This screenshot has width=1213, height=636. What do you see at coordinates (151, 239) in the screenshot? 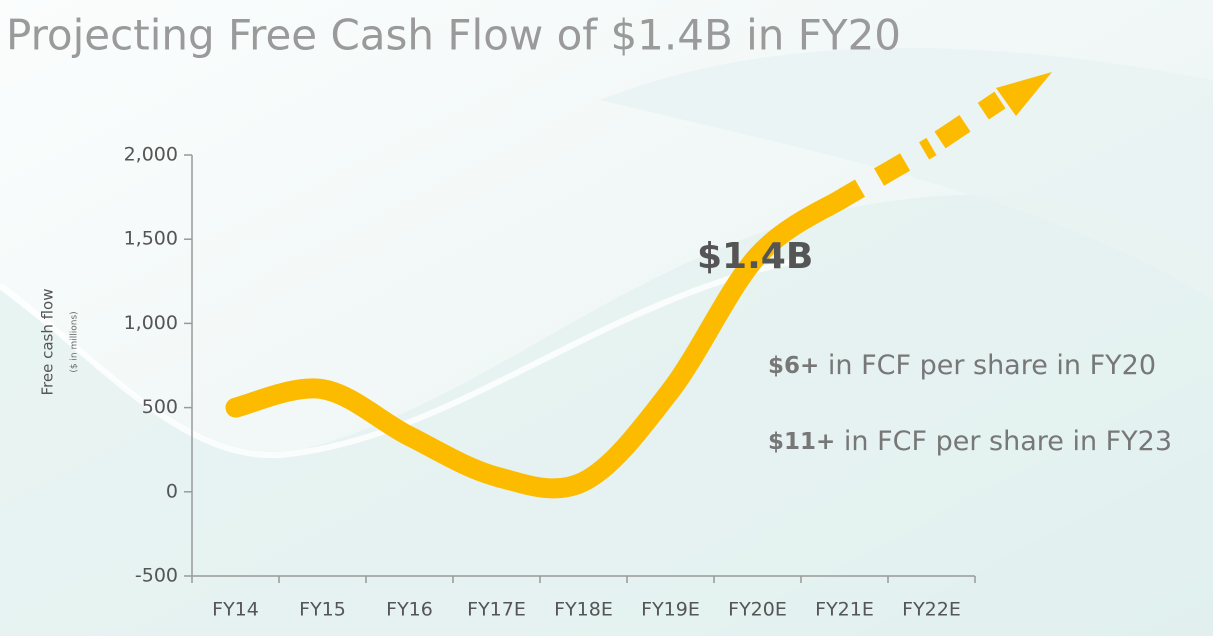
I see `y-tick-label: 1,500` at bounding box center [151, 239].